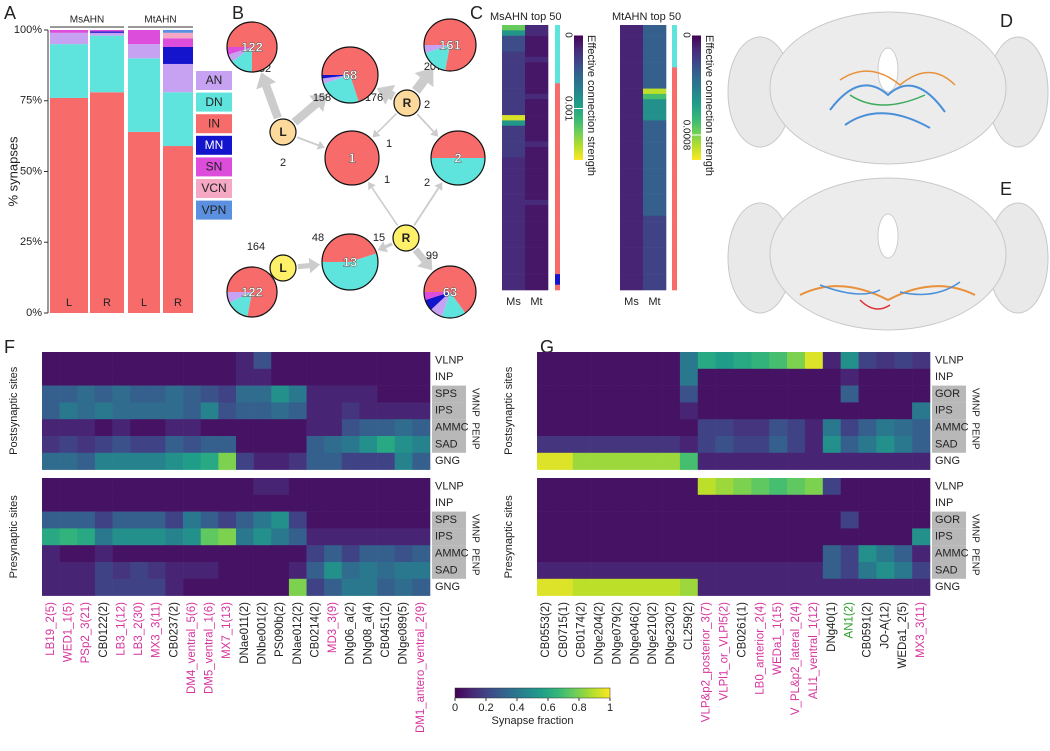 The height and width of the screenshot is (751, 1050). I want to click on row-group-label: PENP, so click(474, 562).